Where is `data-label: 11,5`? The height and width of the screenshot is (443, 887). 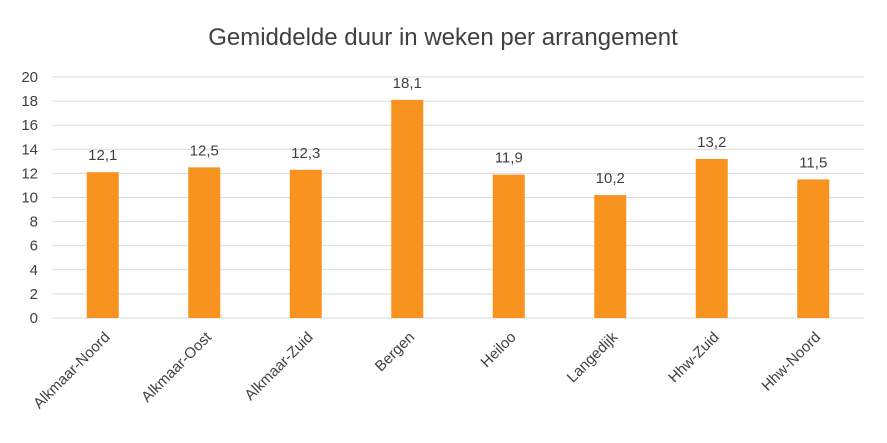
data-label: 11,5 is located at coordinates (813, 162).